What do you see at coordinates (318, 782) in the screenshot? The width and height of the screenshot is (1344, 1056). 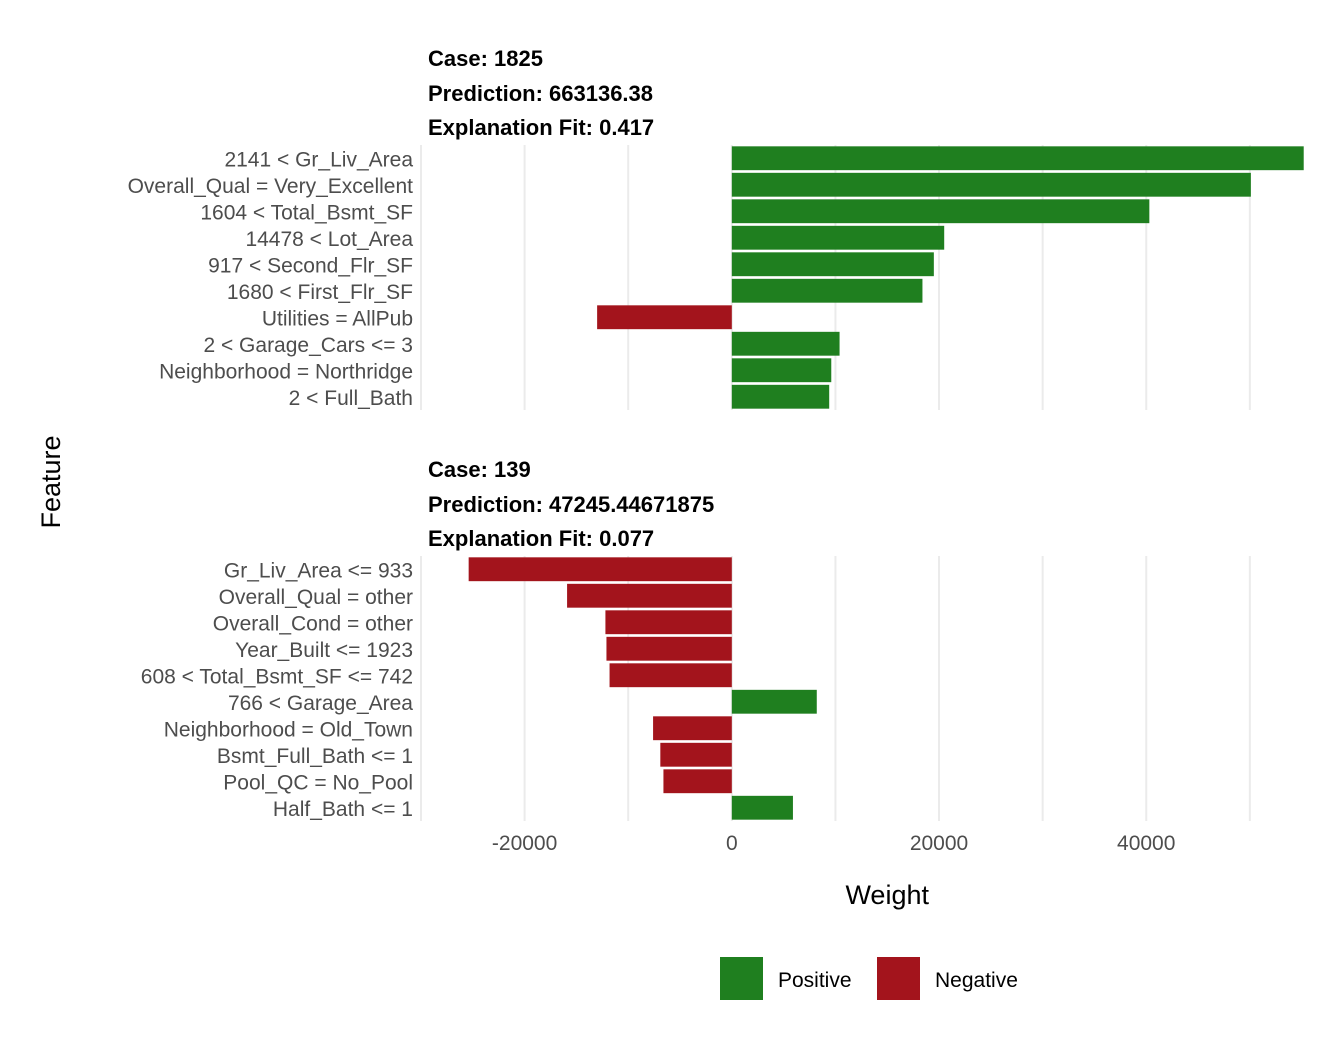 I see `feature-label: Pool_QC = No_Pool` at bounding box center [318, 782].